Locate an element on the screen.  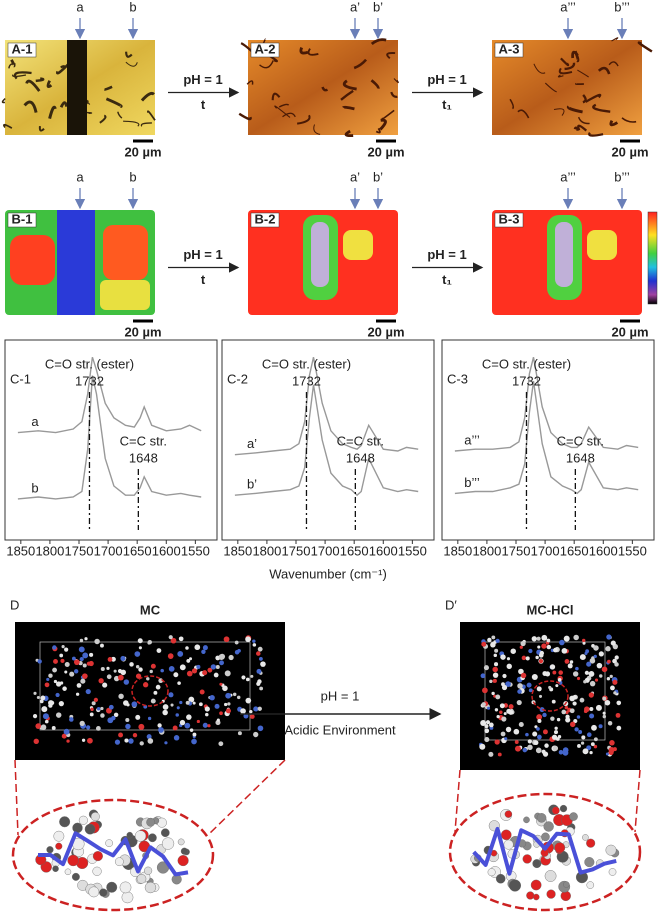
panel-label: D′ is located at coordinates (451, 604).